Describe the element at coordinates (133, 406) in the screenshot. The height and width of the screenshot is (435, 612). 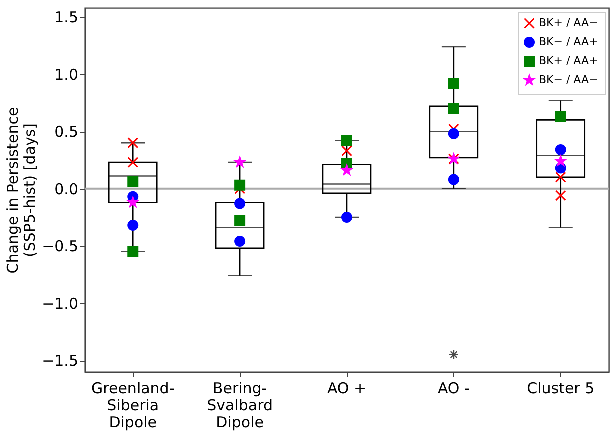
I see `x-tick-label: Greenland- Siberia Dipole` at that location.